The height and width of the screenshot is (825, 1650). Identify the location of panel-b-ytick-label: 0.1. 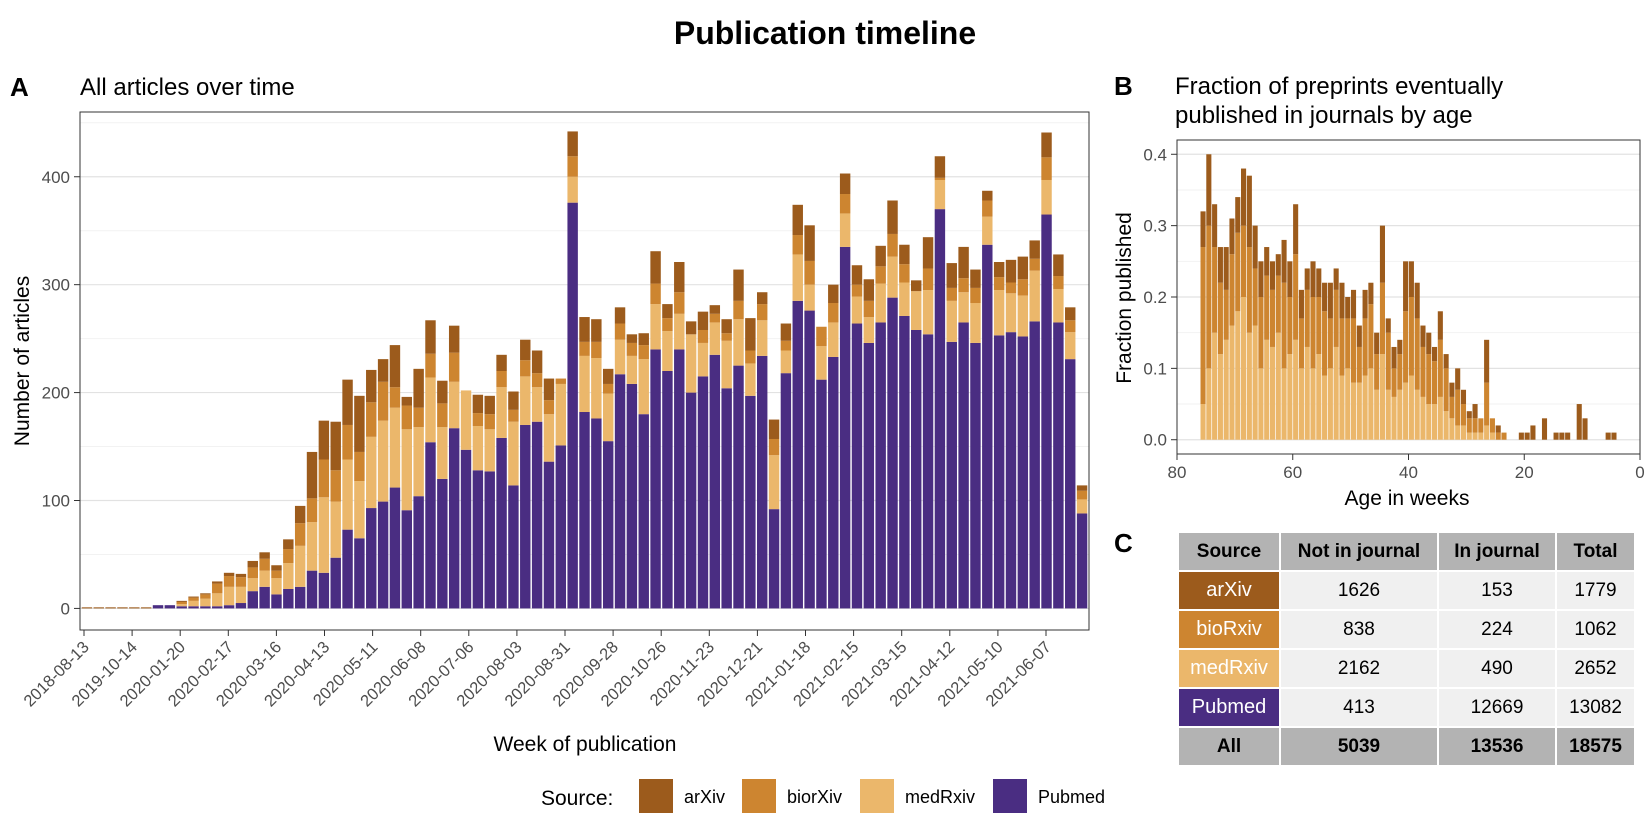
(1155, 368).